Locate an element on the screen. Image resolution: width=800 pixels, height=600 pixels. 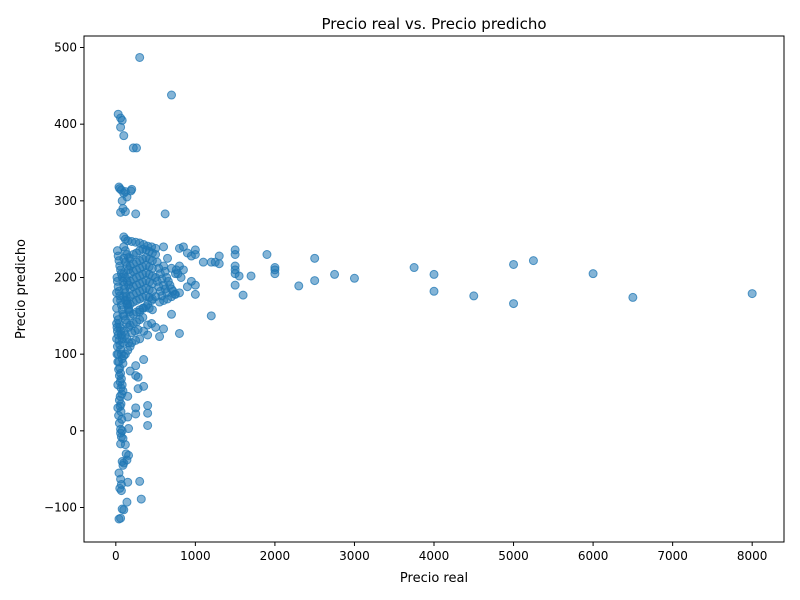
chart-title: Precio real vs. Precio predicho is located at coordinates (433, 24).